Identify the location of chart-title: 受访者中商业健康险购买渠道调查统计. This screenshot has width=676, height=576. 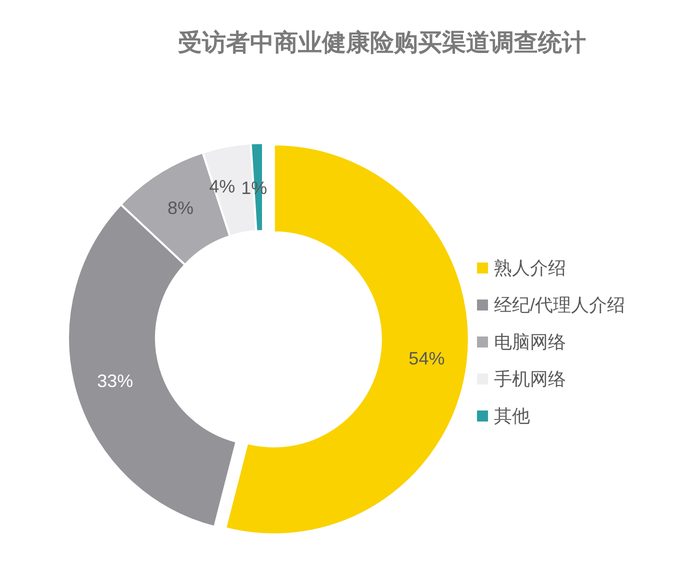
(382, 43).